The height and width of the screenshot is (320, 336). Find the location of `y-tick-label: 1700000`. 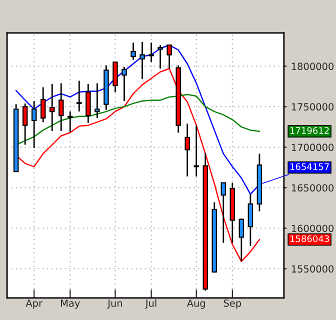

y-tick-label: 1700000 is located at coordinates (313, 148).